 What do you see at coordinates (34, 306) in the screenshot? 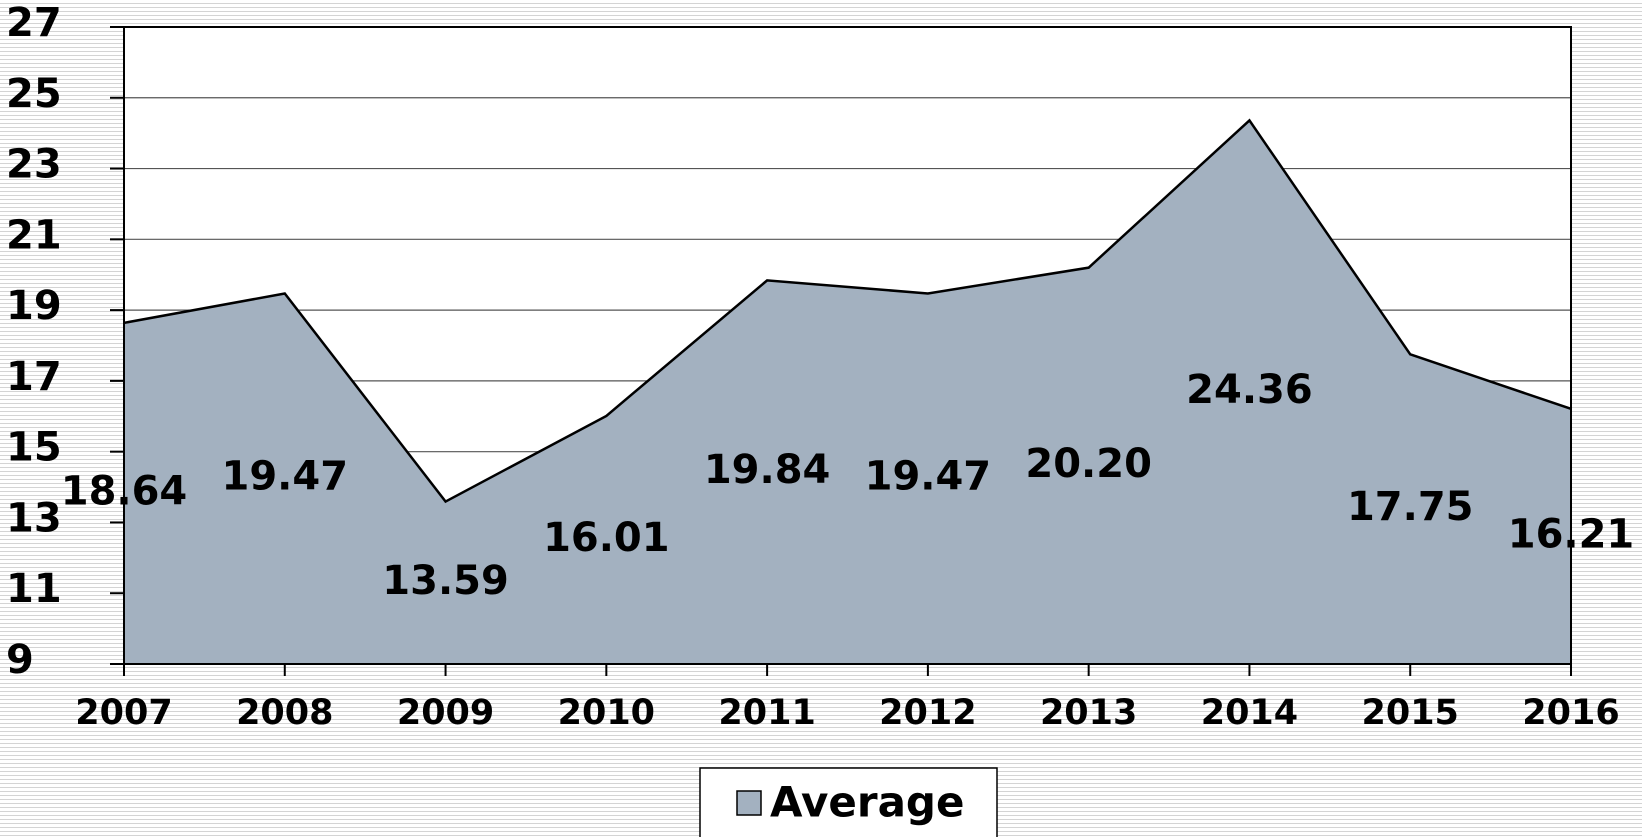
I see `y-tick-label: 19` at bounding box center [34, 306].